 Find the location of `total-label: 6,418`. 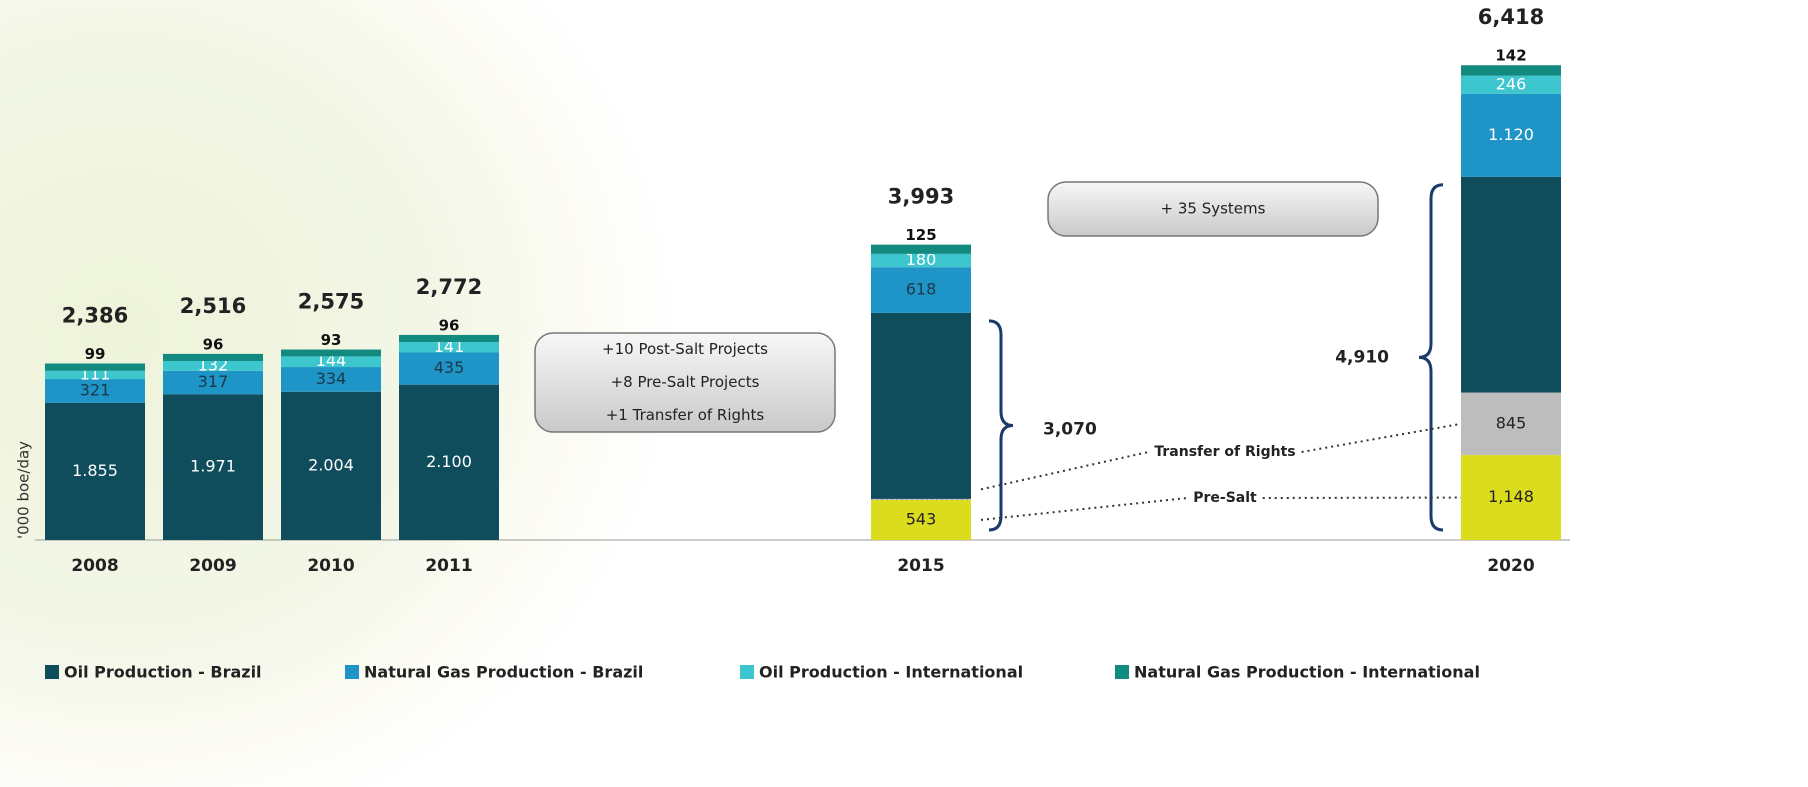

total-label: 6,418 is located at coordinates (1511, 17).